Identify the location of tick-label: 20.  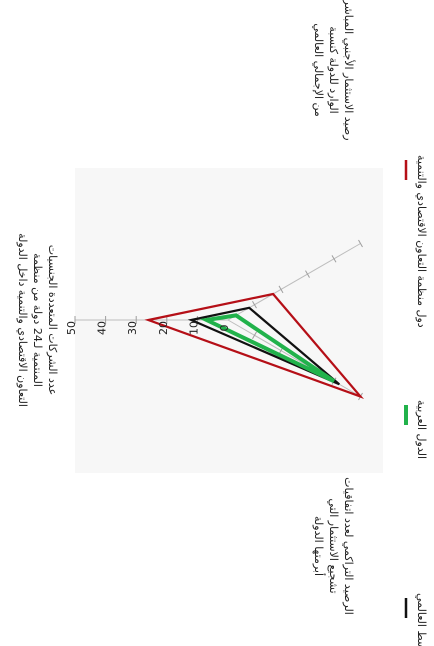
(163, 328).